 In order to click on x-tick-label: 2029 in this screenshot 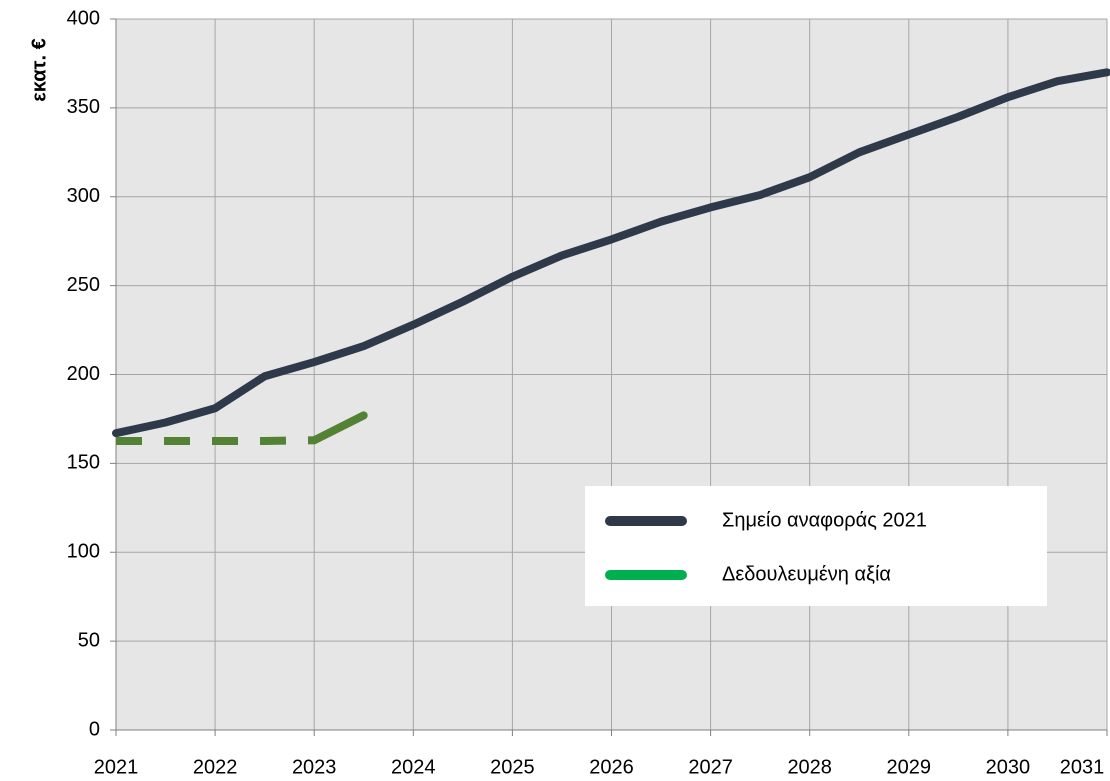, I will do `click(909, 767)`.